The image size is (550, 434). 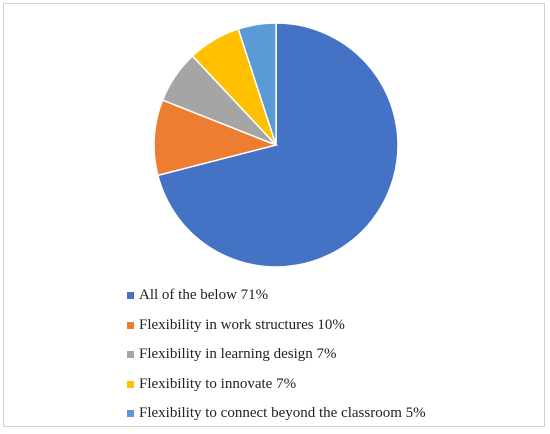 What do you see at coordinates (238, 354) in the screenshot?
I see `legend-label: Flexibility in learning design 7%` at bounding box center [238, 354].